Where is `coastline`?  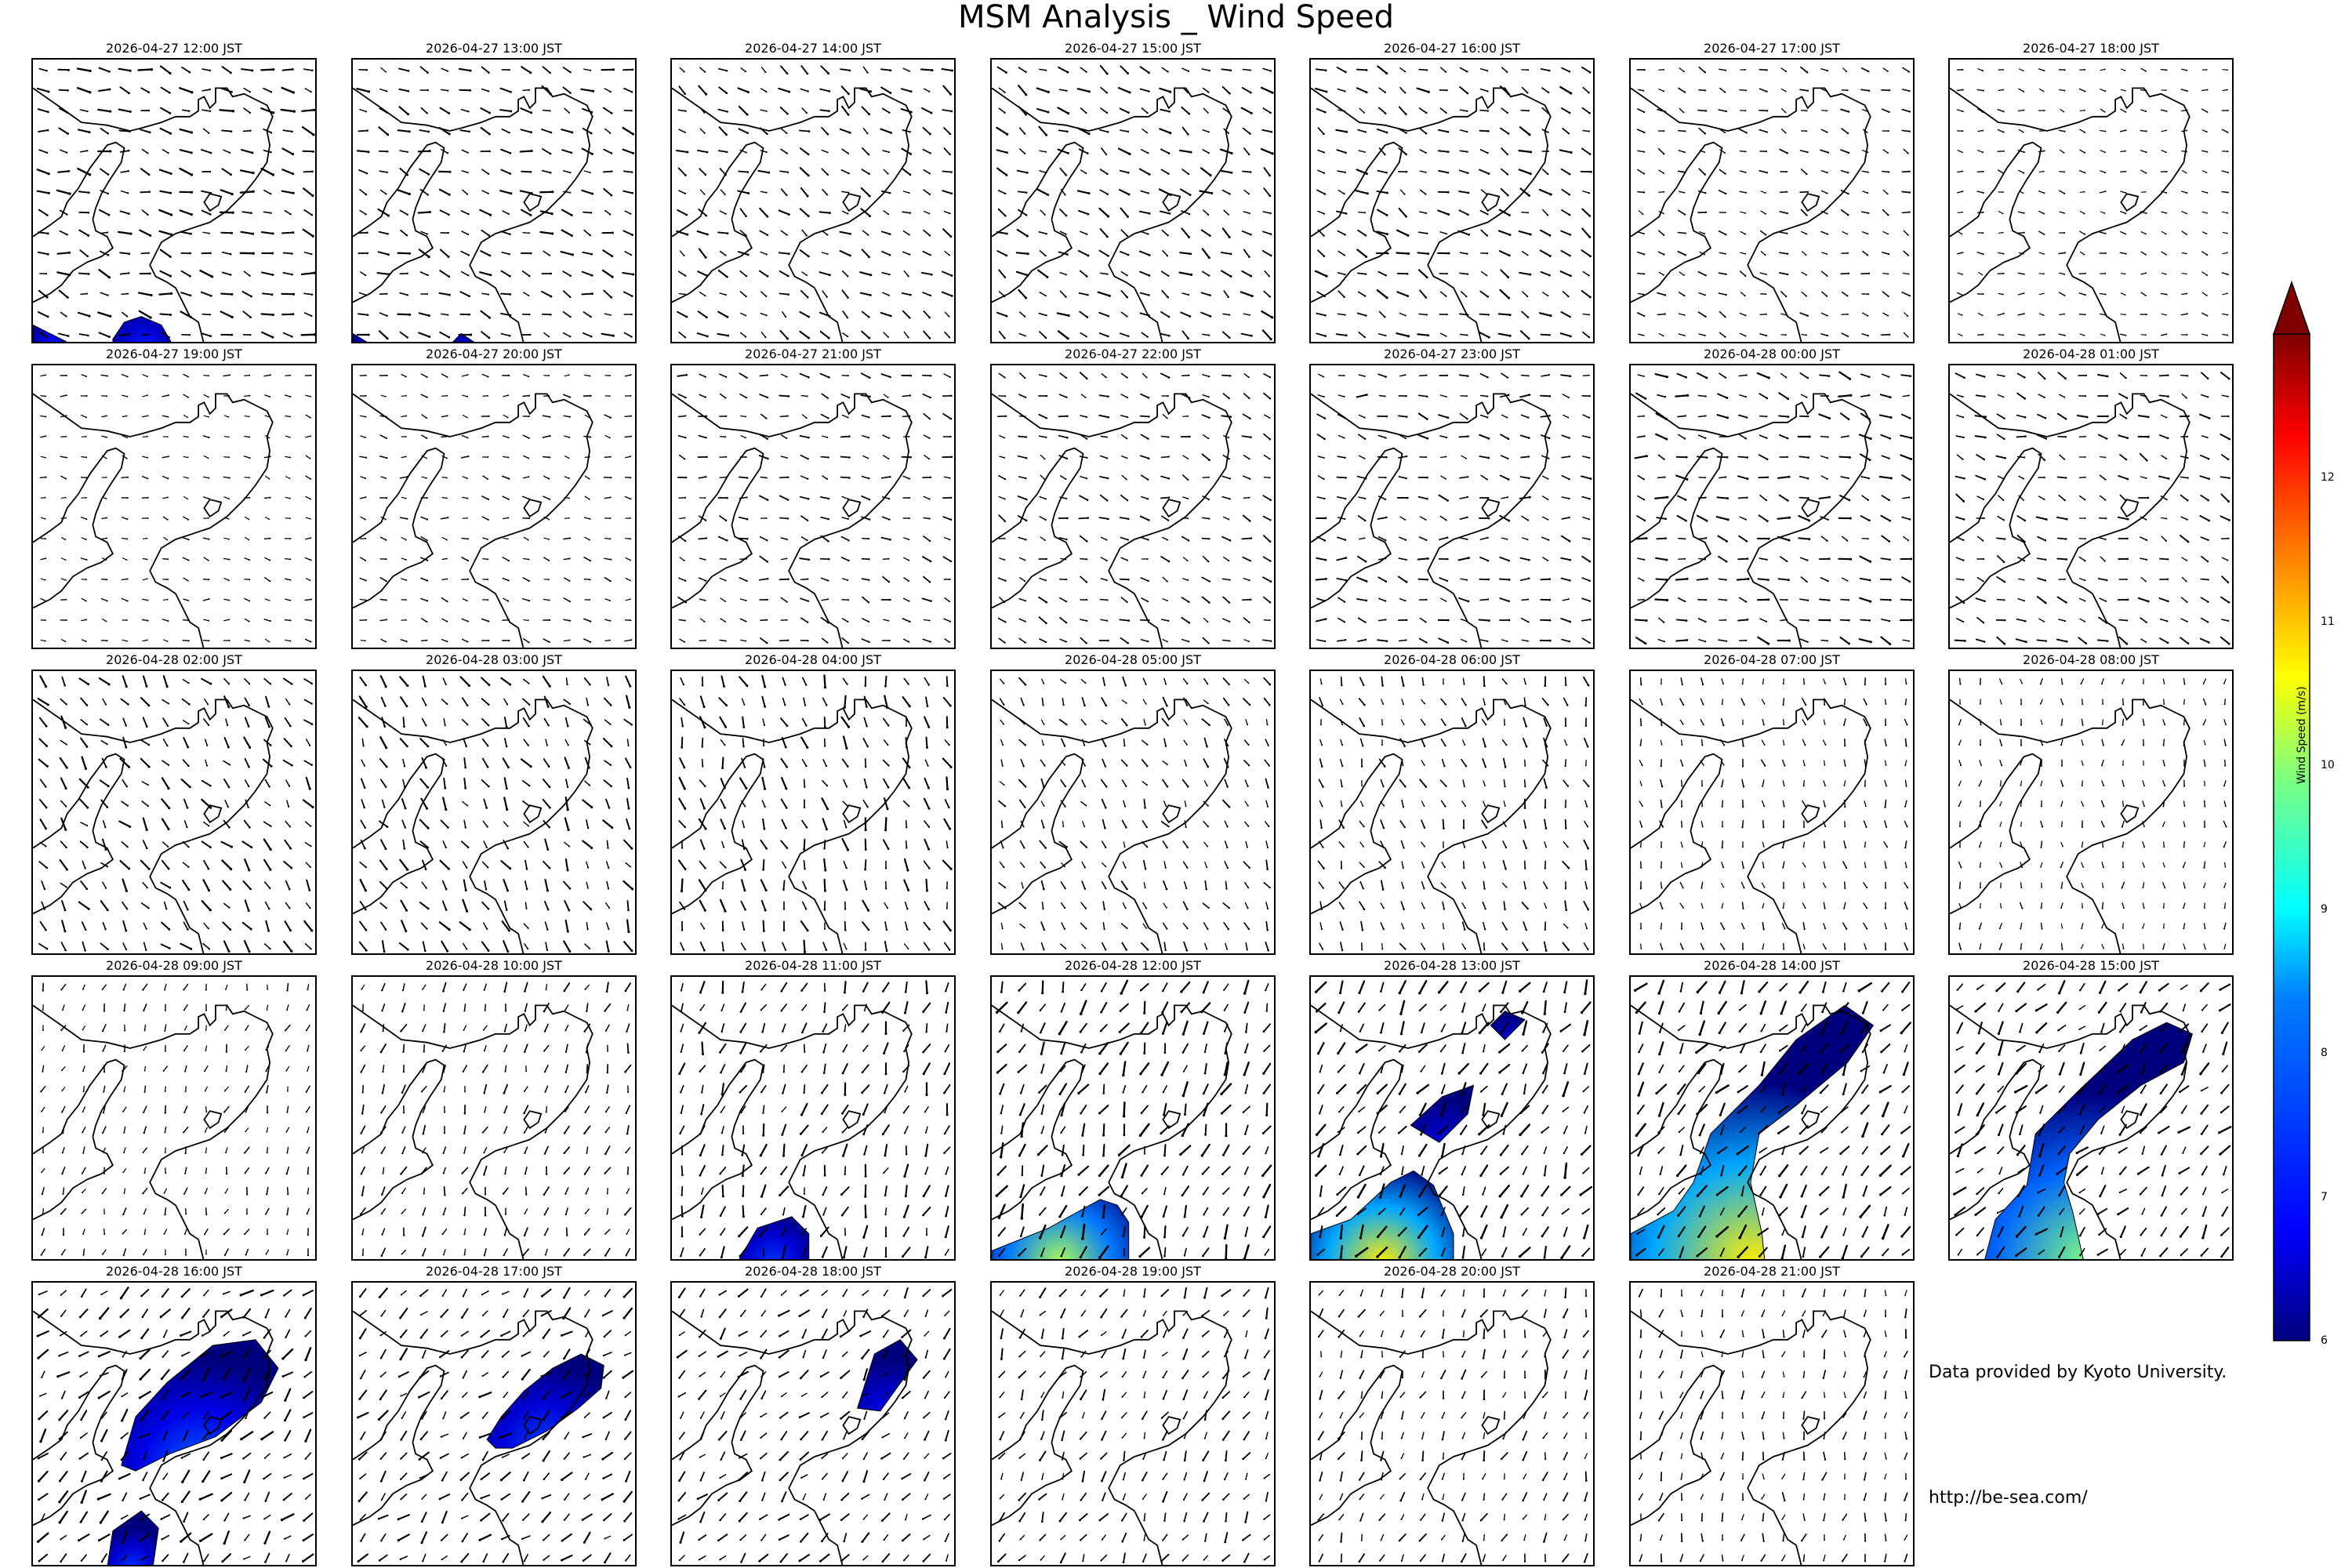
coastline is located at coordinates (1431, 214).